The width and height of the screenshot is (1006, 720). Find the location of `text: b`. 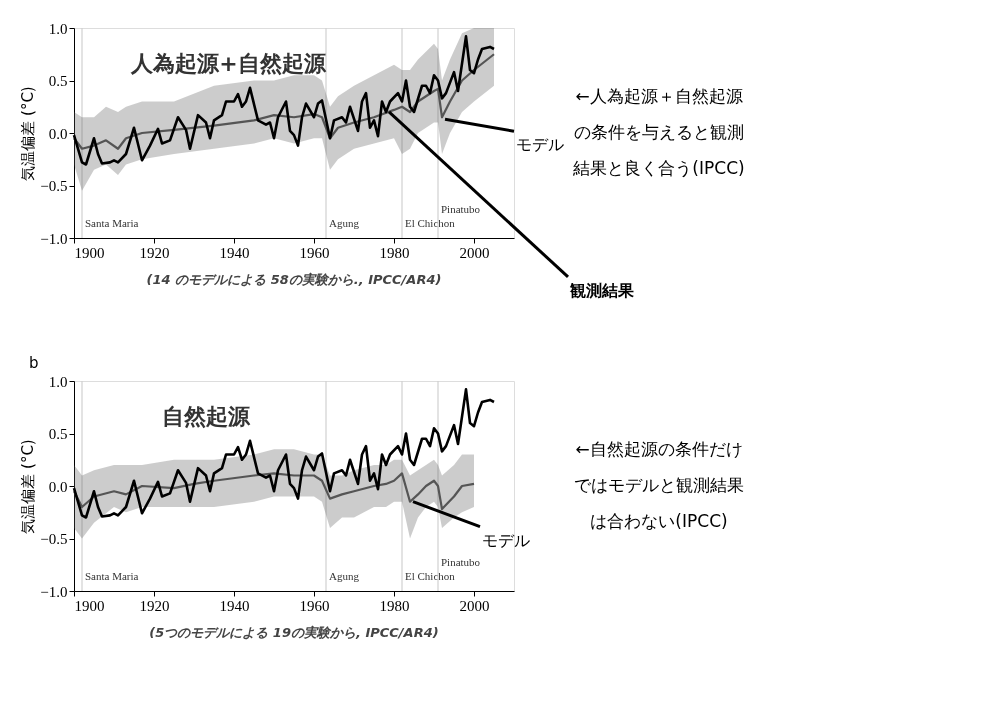

text: b is located at coordinates (34, 363).